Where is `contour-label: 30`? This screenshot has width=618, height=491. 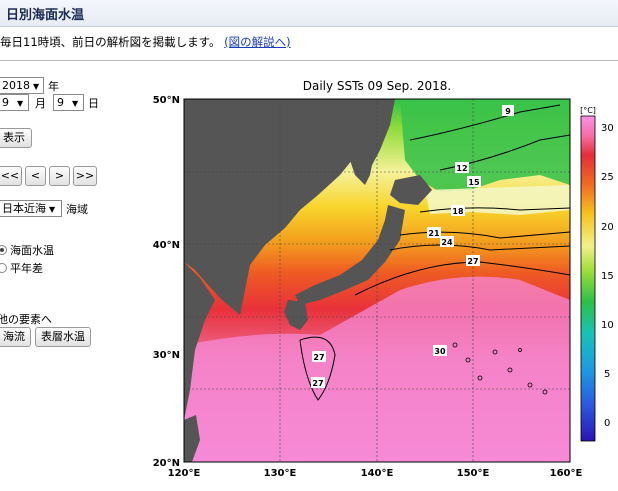 contour-label: 30 is located at coordinates (440, 350).